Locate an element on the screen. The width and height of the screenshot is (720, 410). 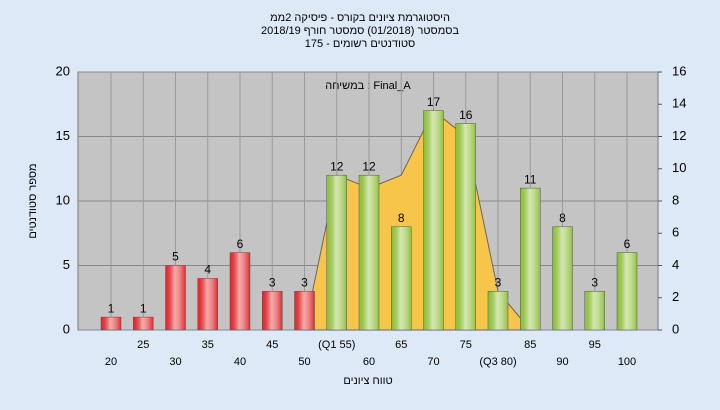
y2-tick-label: 12 is located at coordinates (679, 135).